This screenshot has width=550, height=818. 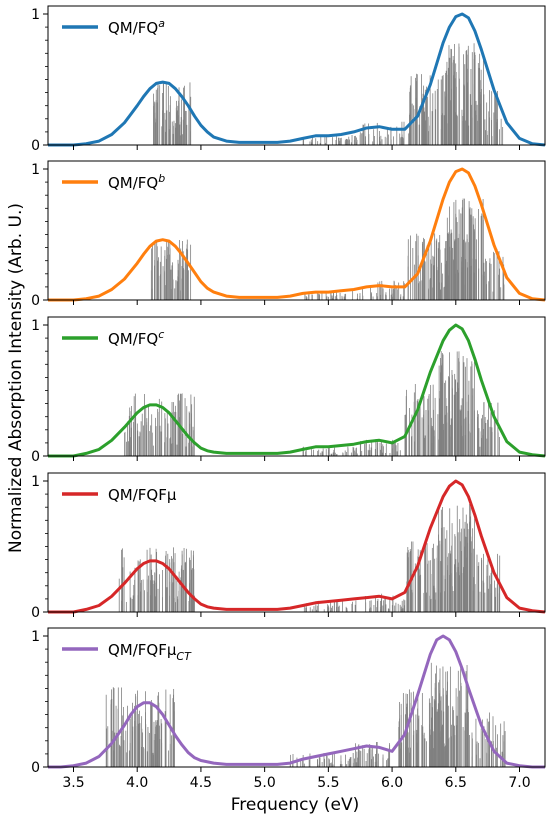 I want to click on x-tick-label: 5.5, so click(x=328, y=783).